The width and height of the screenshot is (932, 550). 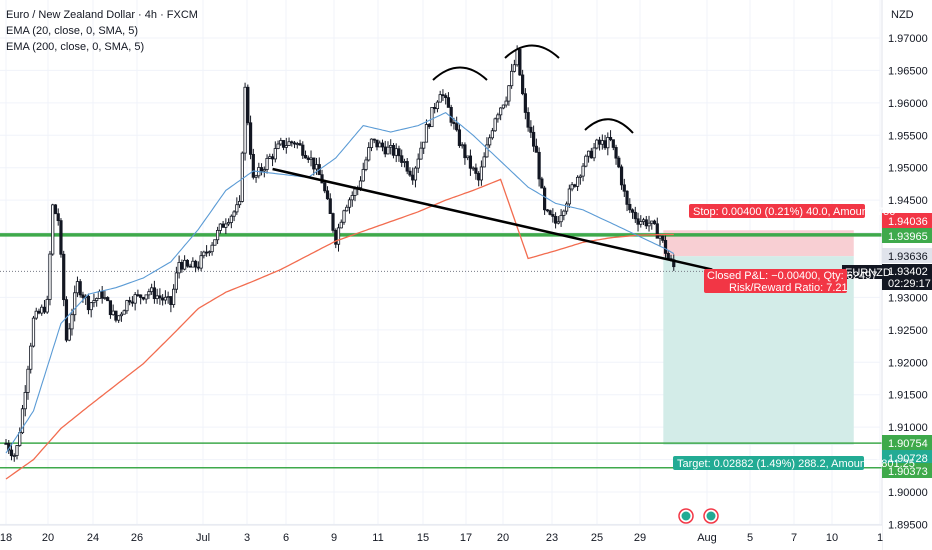 What do you see at coordinates (908, 71) in the screenshot?
I see `price-tick-label: 1.96500` at bounding box center [908, 71].